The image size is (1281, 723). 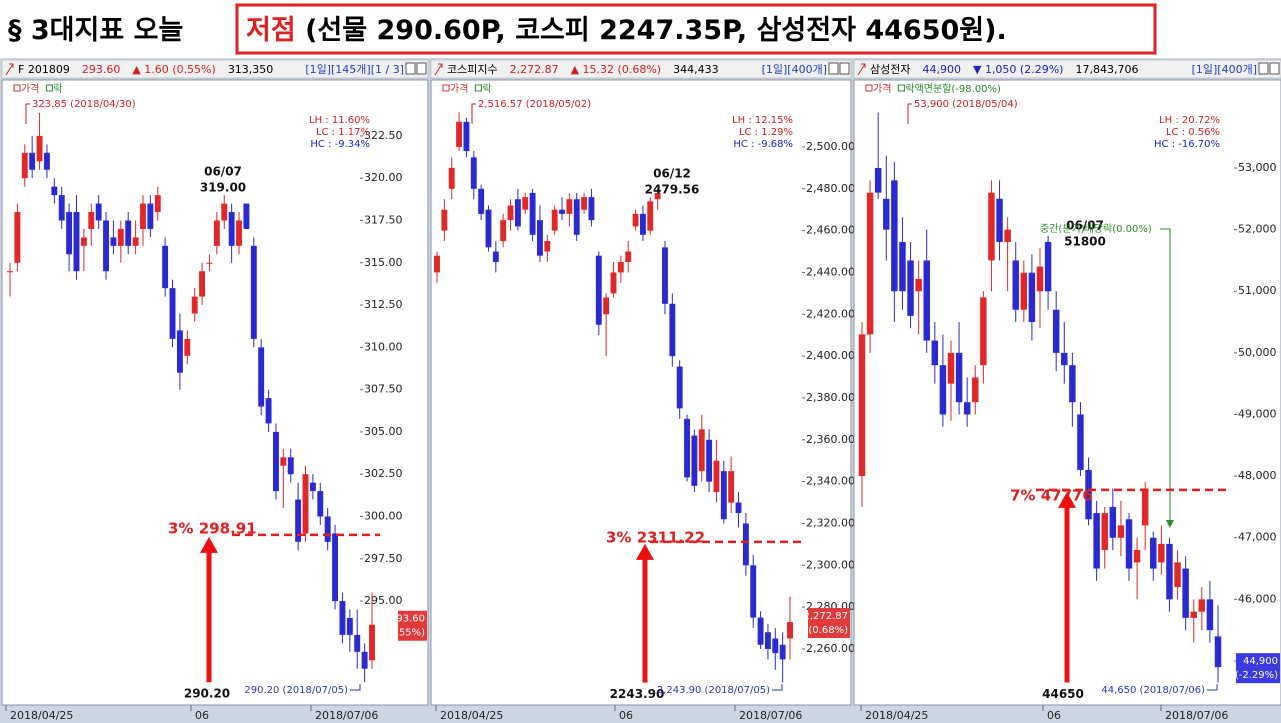 I want to click on y-tick-label: 2,360.00, so click(x=830, y=439).